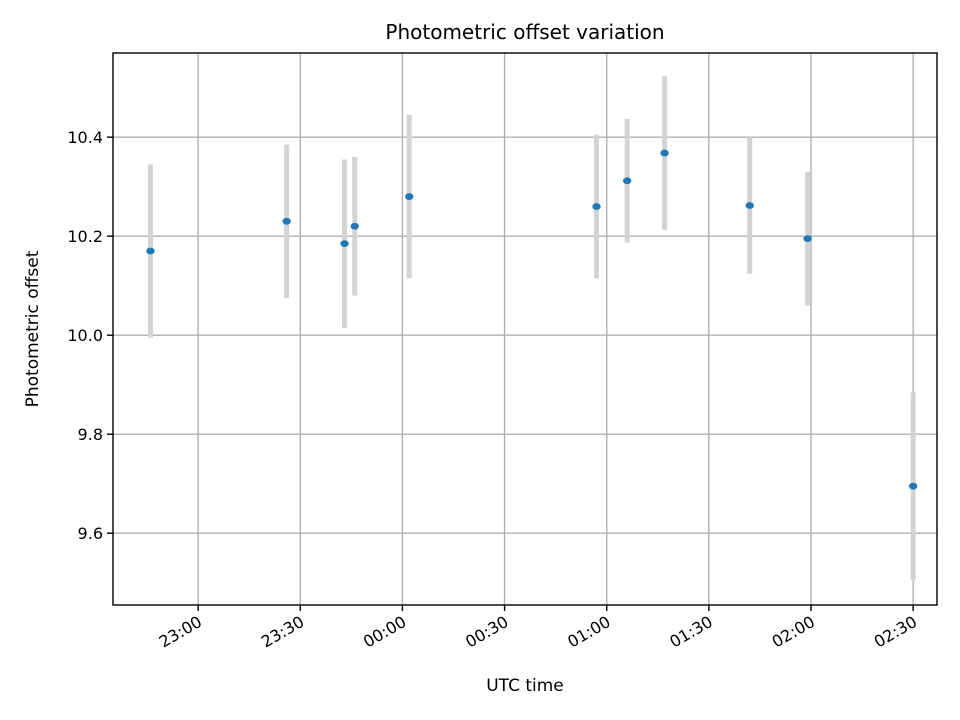 This screenshot has width=960, height=720. What do you see at coordinates (524, 32) in the screenshot?
I see `chart-title: Photometric offset variation` at bounding box center [524, 32].